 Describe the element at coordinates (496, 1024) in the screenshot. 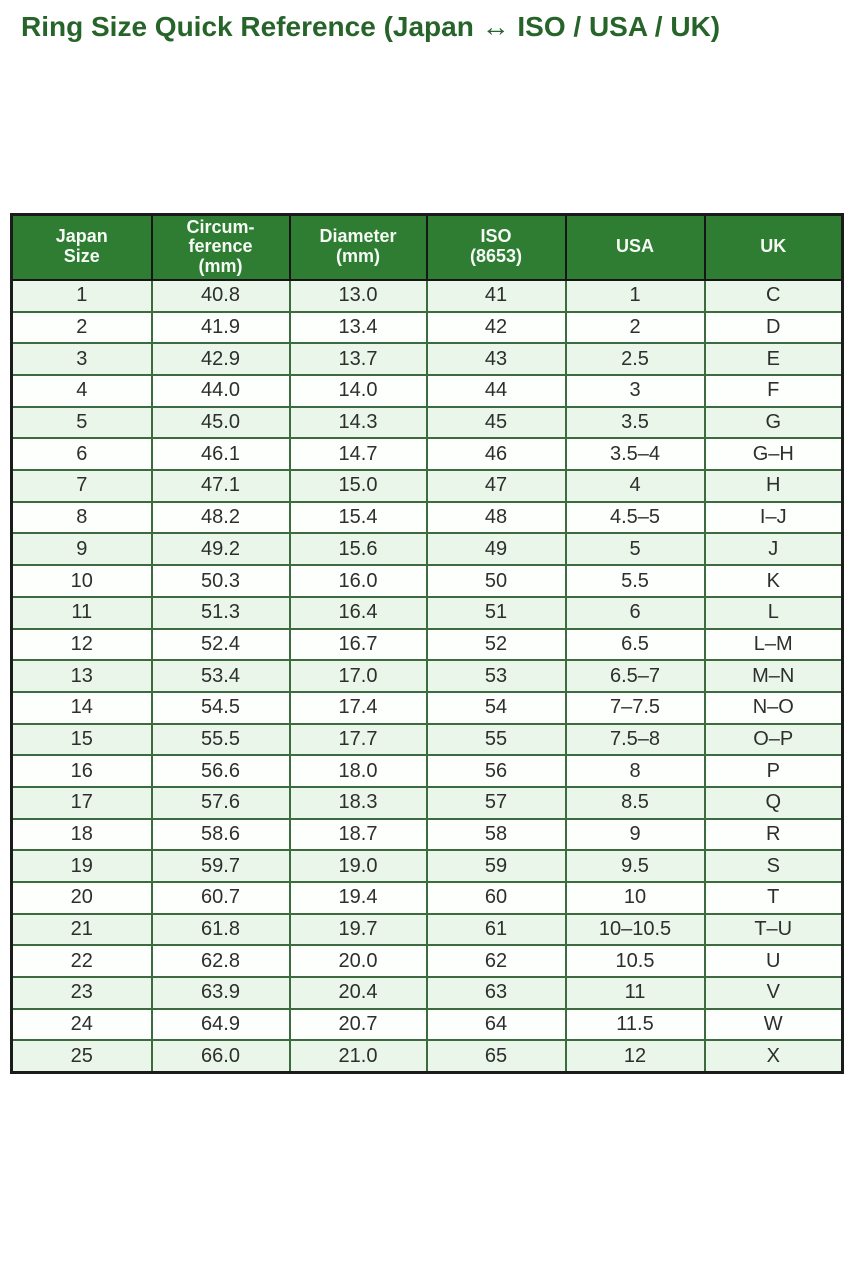

I see `cell-iso: 64` at that location.